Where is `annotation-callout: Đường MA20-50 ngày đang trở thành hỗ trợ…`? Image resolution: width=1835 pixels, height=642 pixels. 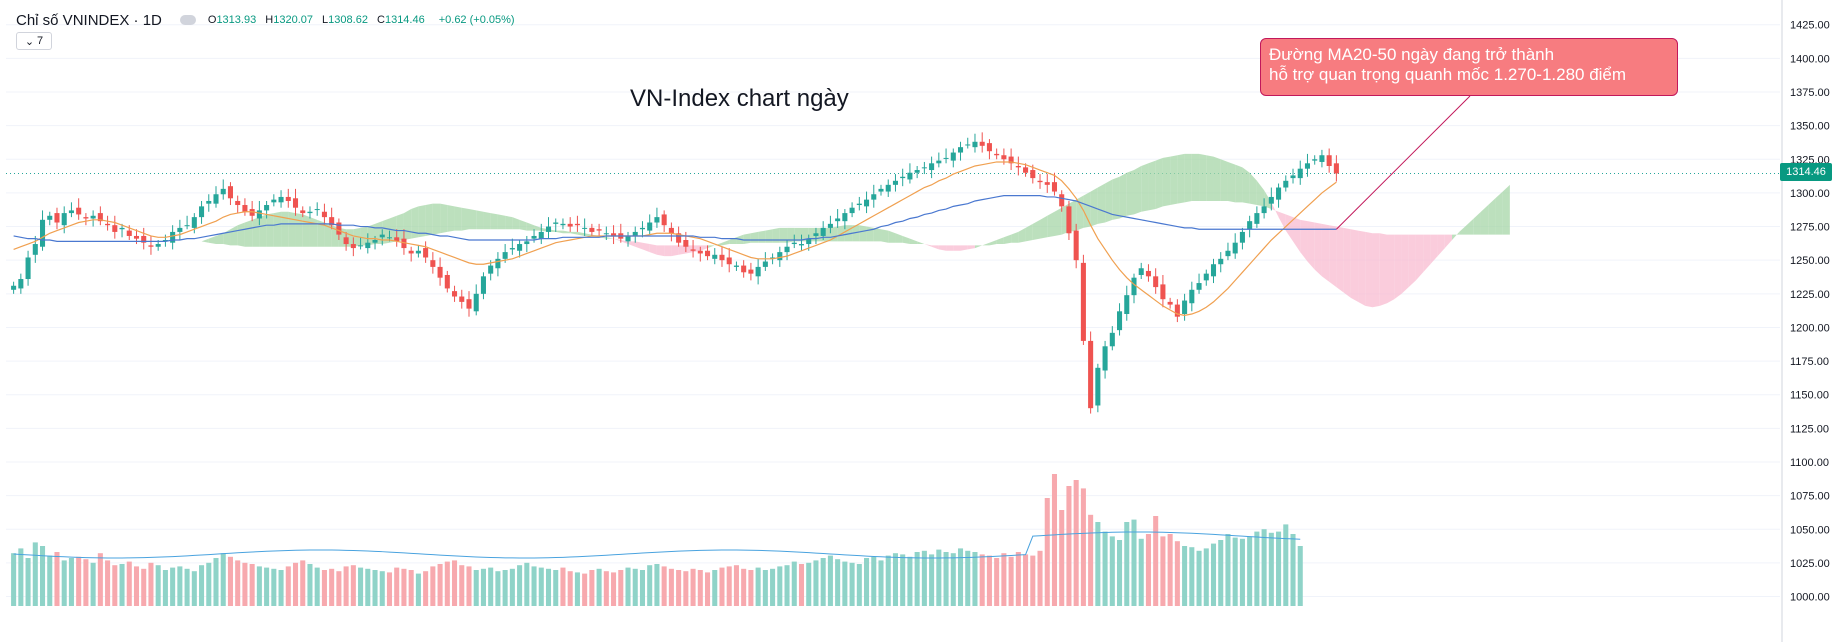 annotation-callout: Đường MA20-50 ngày đang trở thành hỗ trợ… is located at coordinates (1469, 67).